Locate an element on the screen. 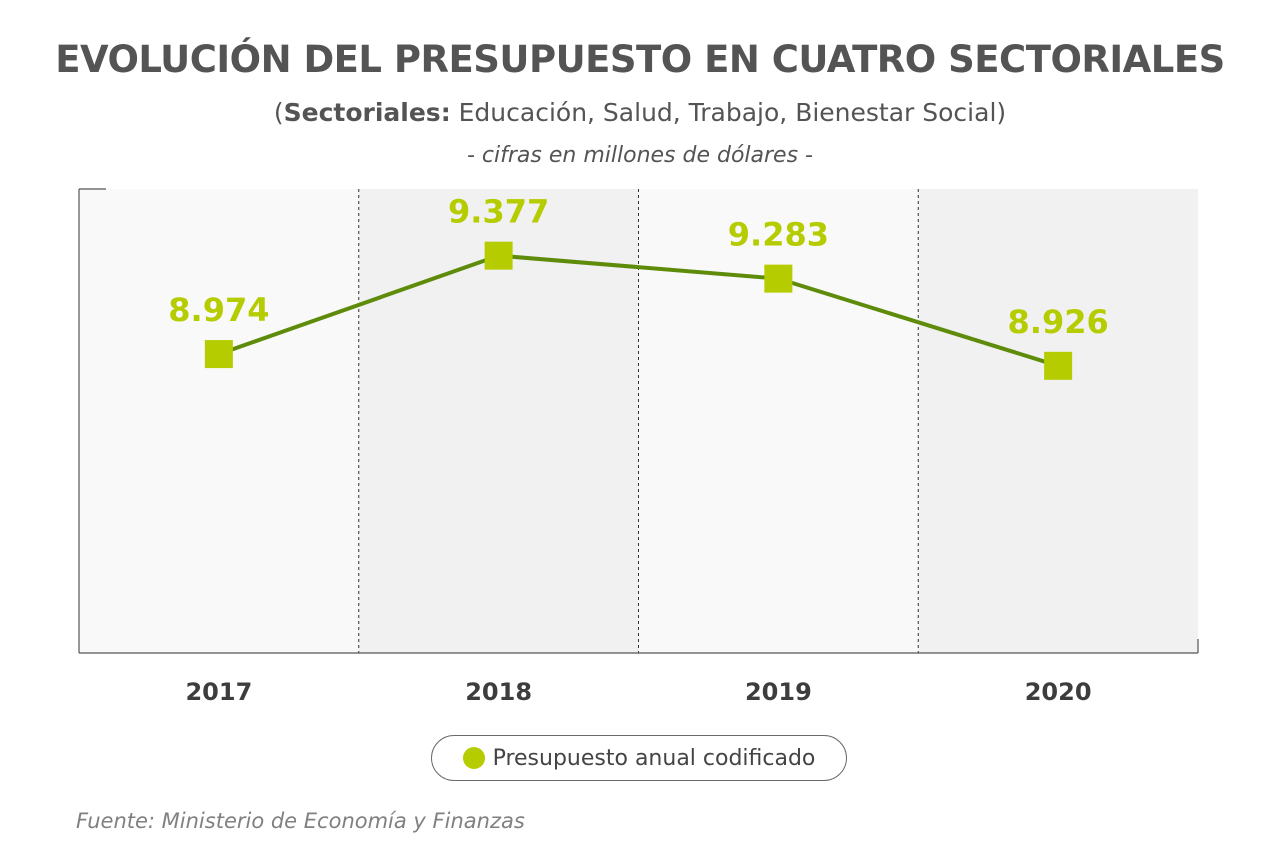  subtitle-bold-label: Sectoriales: is located at coordinates (367, 112).